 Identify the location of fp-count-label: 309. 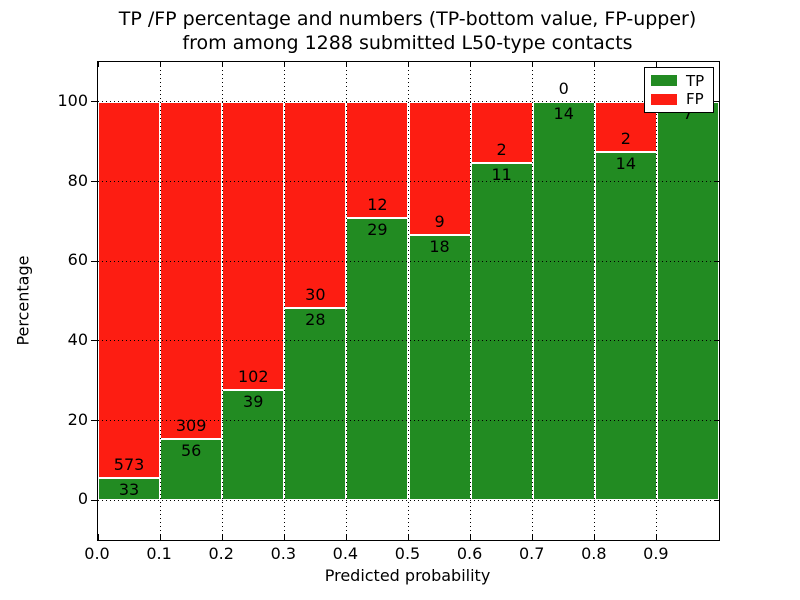
(191, 426).